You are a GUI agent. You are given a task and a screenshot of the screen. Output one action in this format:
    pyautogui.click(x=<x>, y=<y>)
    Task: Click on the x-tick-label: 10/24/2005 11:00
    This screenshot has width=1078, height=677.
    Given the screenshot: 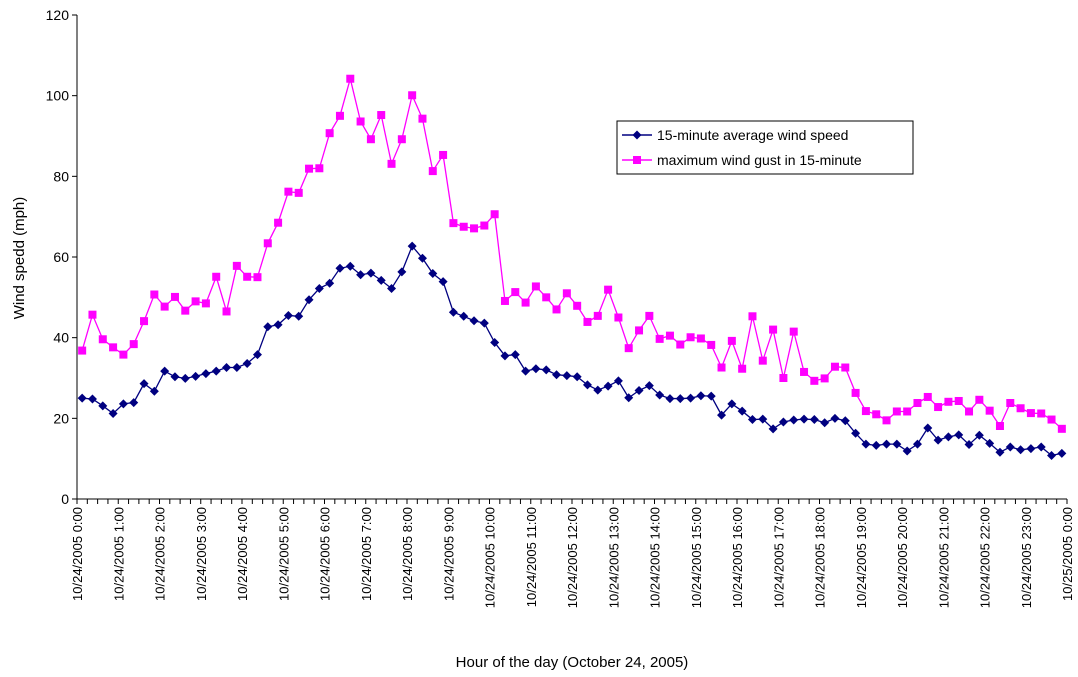 What is the action you would take?
    pyautogui.click(x=531, y=557)
    